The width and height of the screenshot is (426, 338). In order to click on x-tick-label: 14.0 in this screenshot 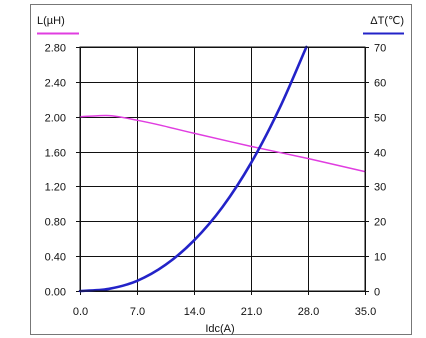, I will do `click(194, 312)`.